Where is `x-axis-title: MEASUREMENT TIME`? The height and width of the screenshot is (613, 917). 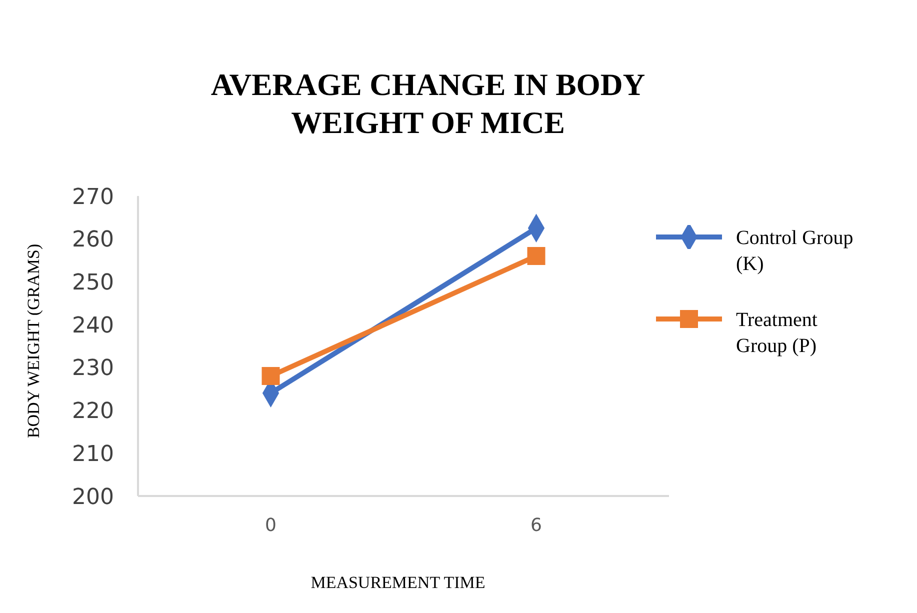
x-axis-title: MEASUREMENT TIME is located at coordinates (398, 583).